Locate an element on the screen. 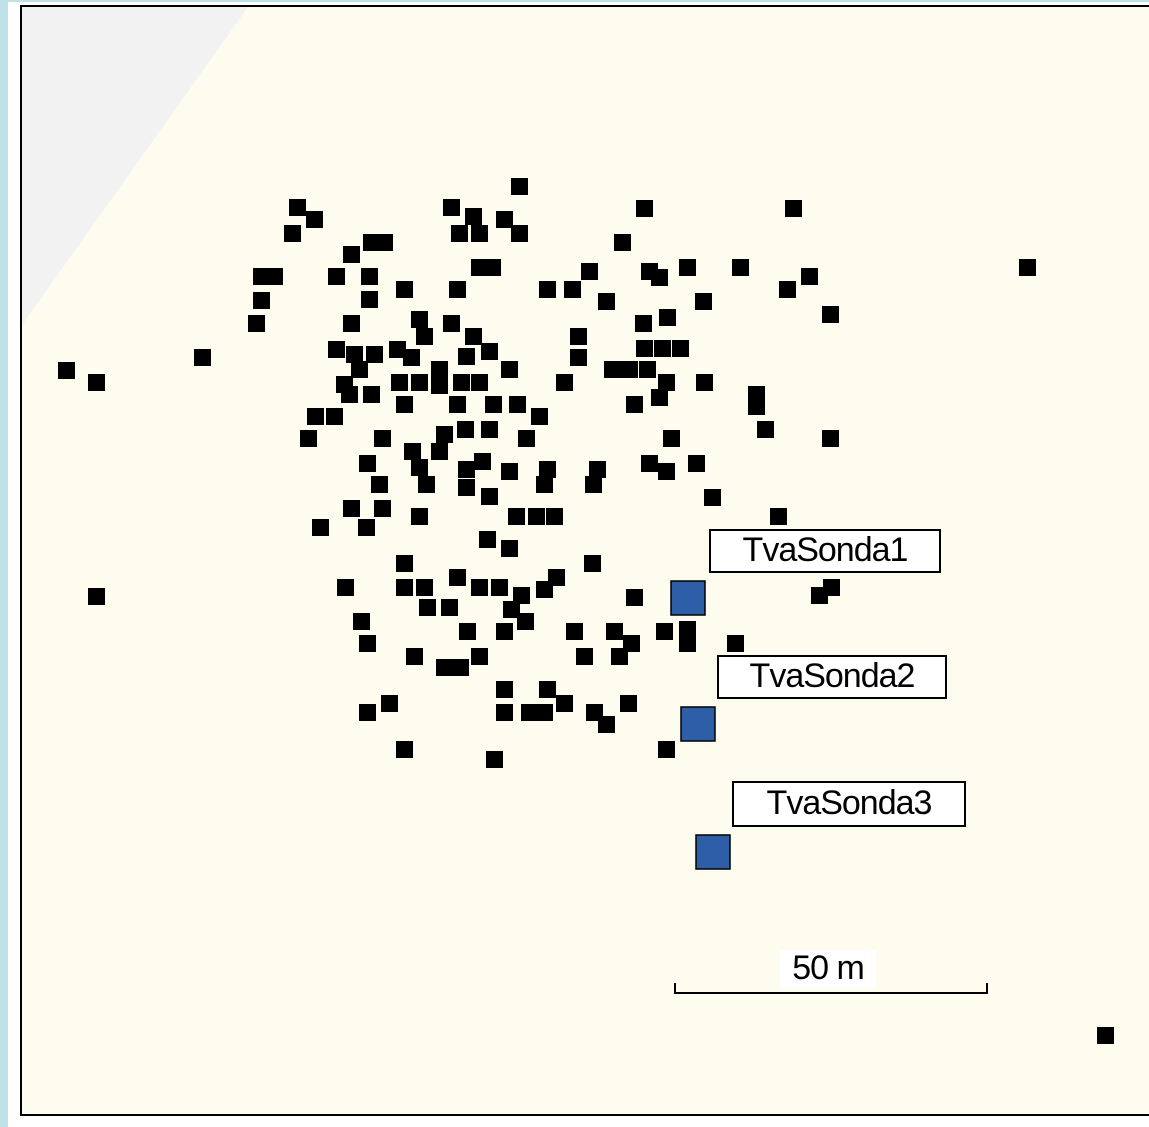  gray-area is located at coordinates (135, 166).